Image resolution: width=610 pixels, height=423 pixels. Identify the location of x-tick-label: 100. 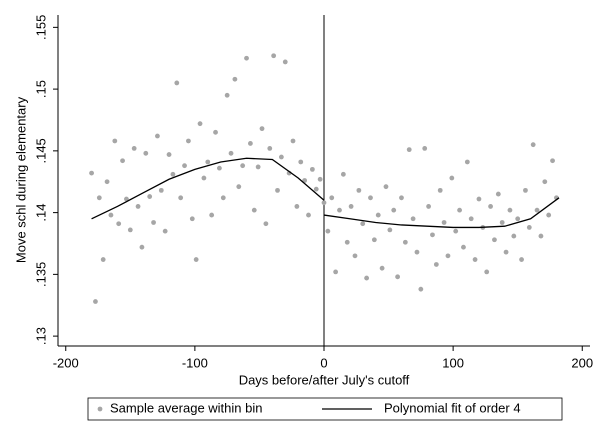
(453, 362).